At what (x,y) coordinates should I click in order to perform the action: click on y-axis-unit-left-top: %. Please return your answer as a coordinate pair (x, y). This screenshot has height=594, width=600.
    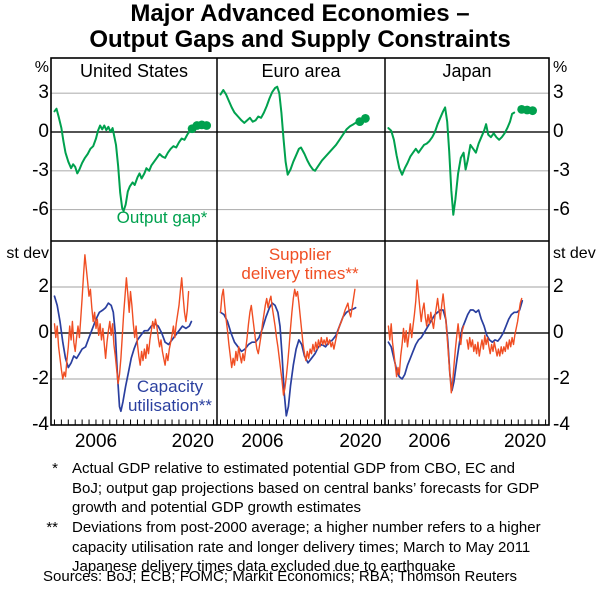
    Looking at the image, I should click on (41, 67).